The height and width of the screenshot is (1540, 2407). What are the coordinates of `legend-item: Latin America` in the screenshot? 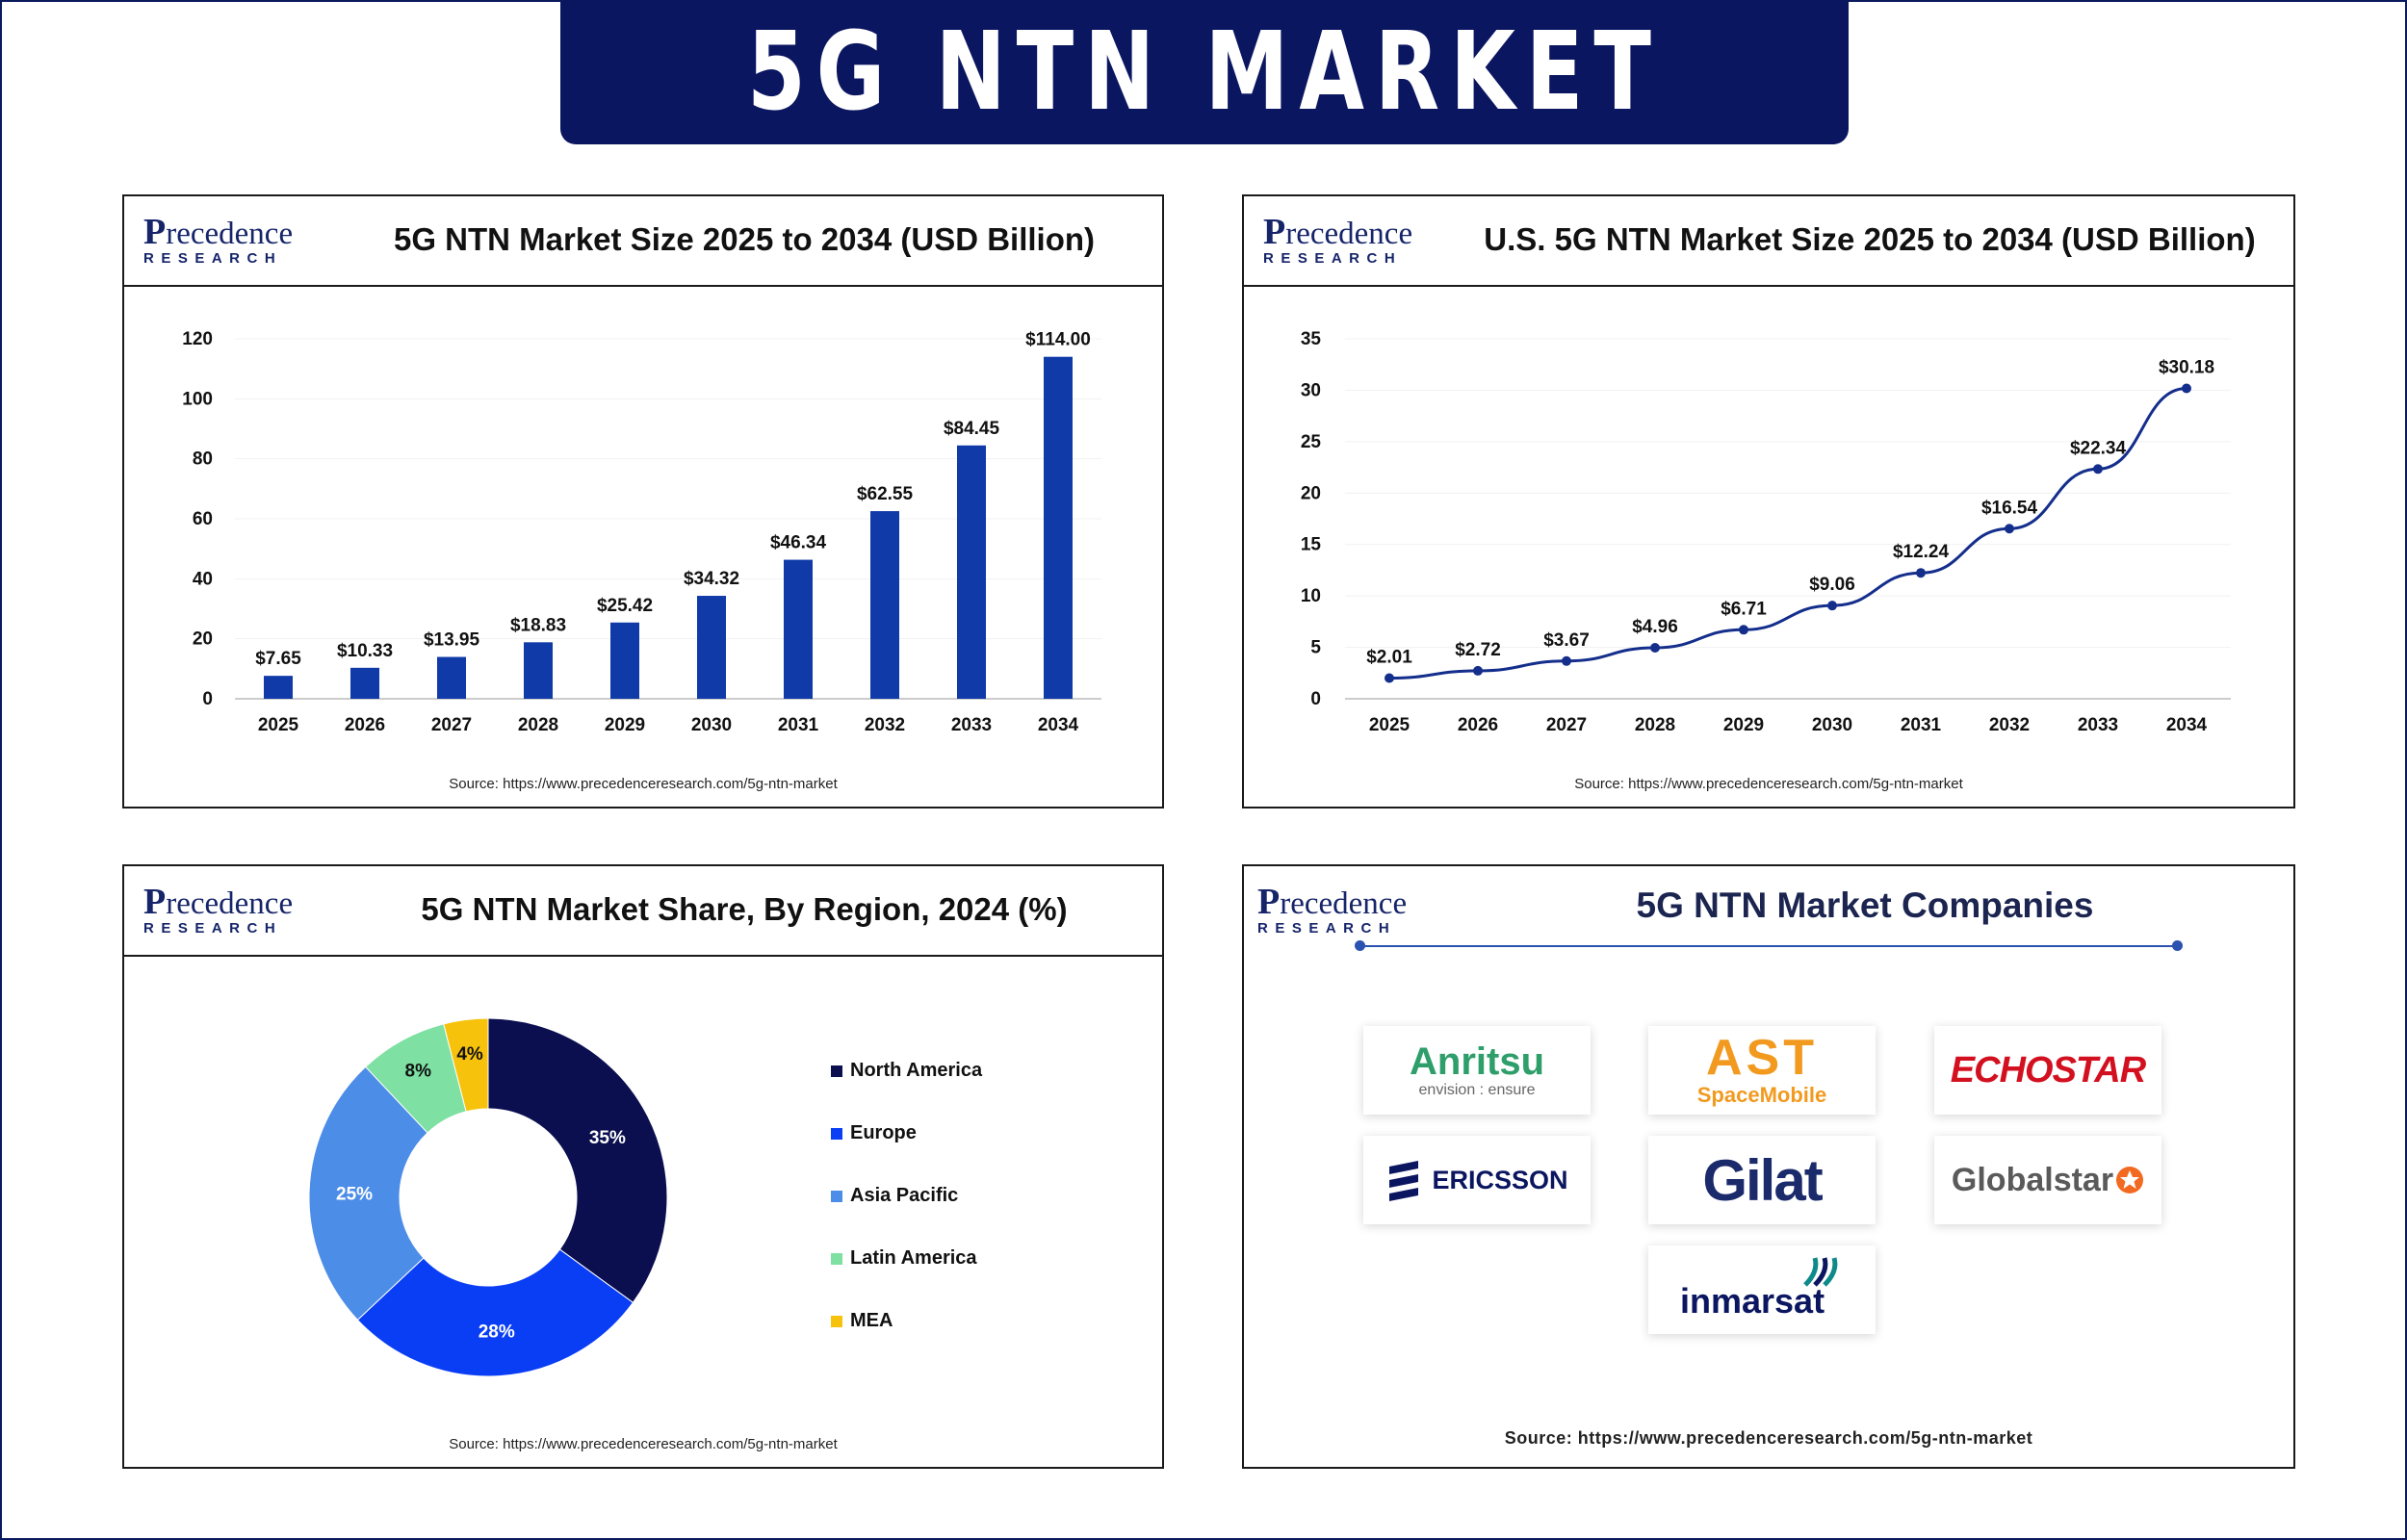 It's located at (906, 1258).